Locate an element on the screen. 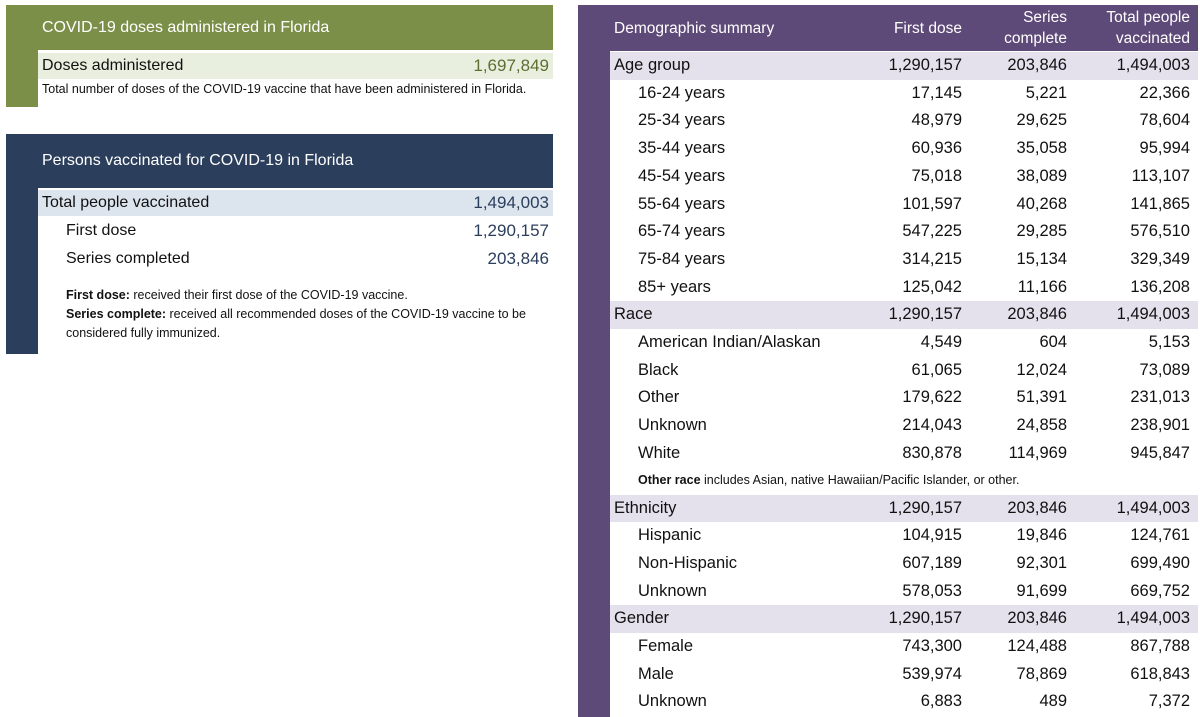 This screenshot has height=717, width=1200. cell-value: 78,869 is located at coordinates (1041, 673).